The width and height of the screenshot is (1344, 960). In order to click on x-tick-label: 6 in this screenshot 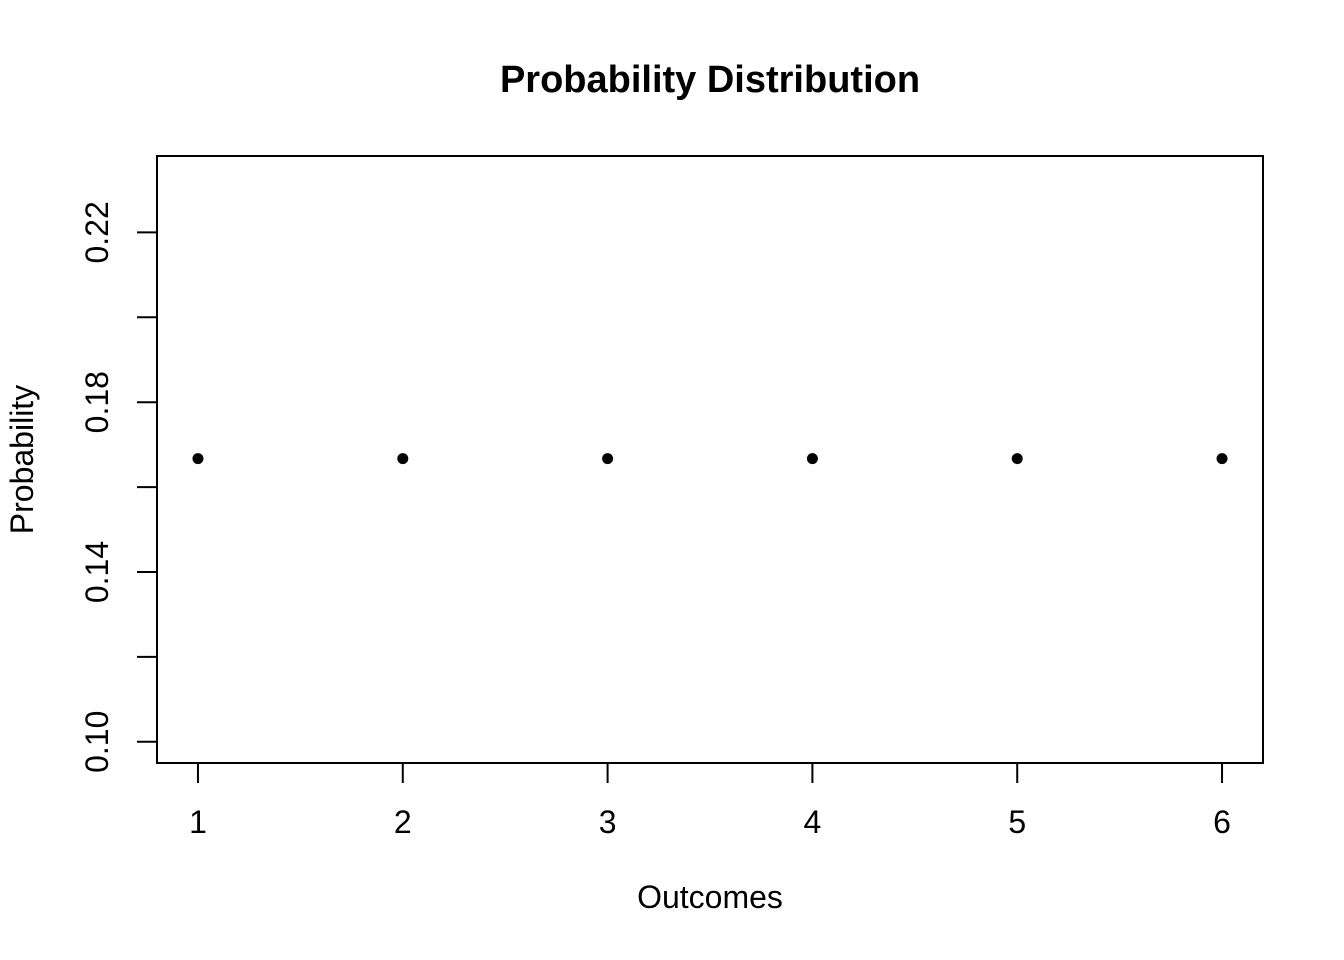, I will do `click(1222, 822)`.